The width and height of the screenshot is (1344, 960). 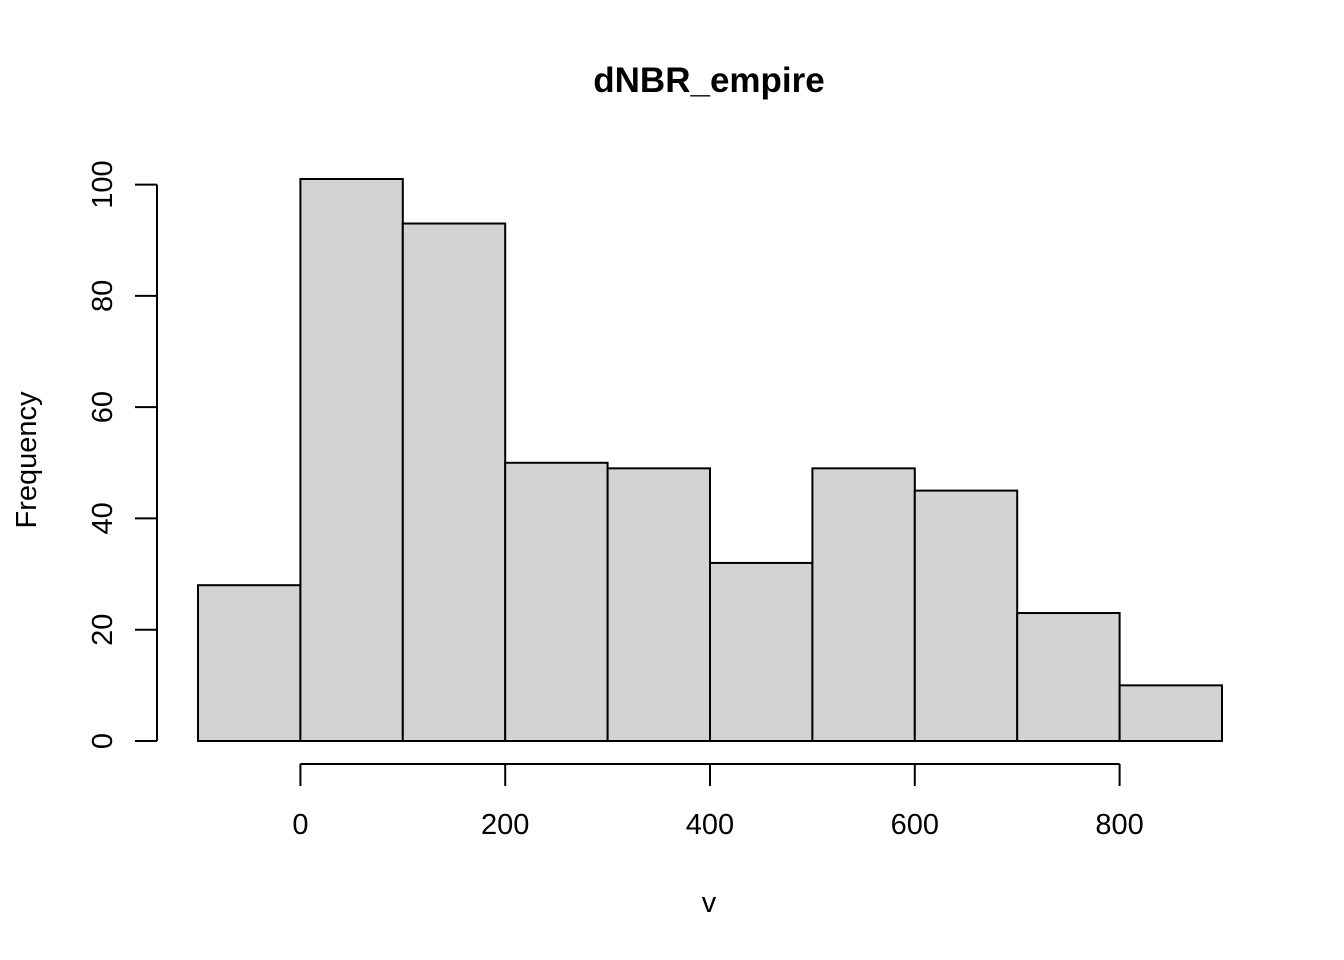 I want to click on y-tick-label-1: 20, so click(x=103, y=630).